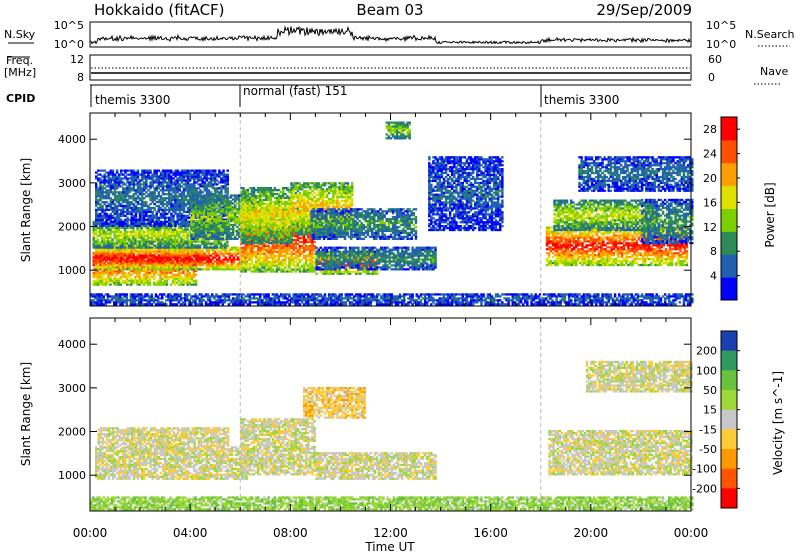  What do you see at coordinates (396, 69) in the screenshot?
I see `freq-panel: Freq. [MHz] 12 8 60 0 Nave` at bounding box center [396, 69].